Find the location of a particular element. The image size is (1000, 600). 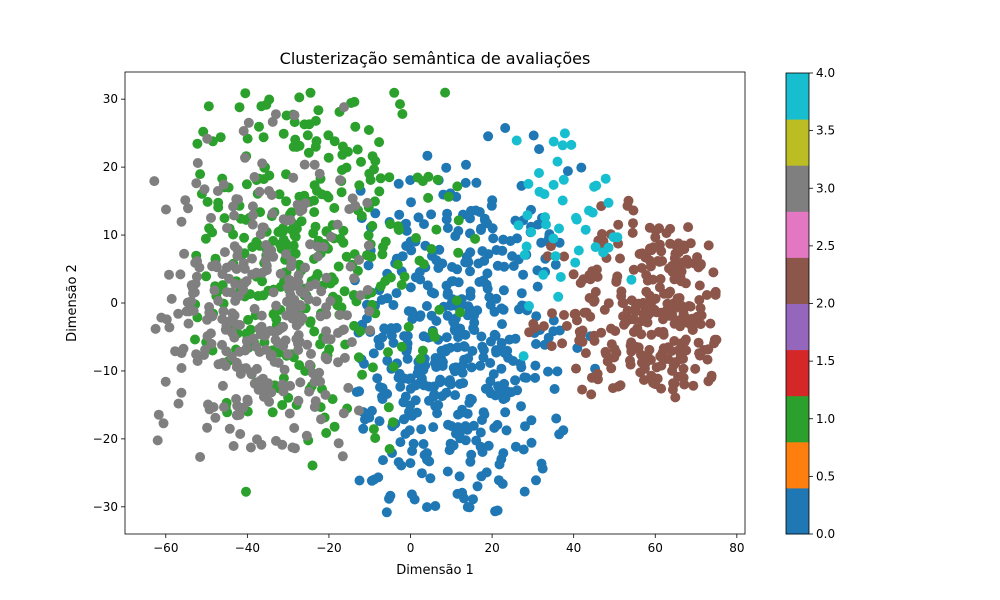

y-tick-label: 20 is located at coordinates (110, 167).